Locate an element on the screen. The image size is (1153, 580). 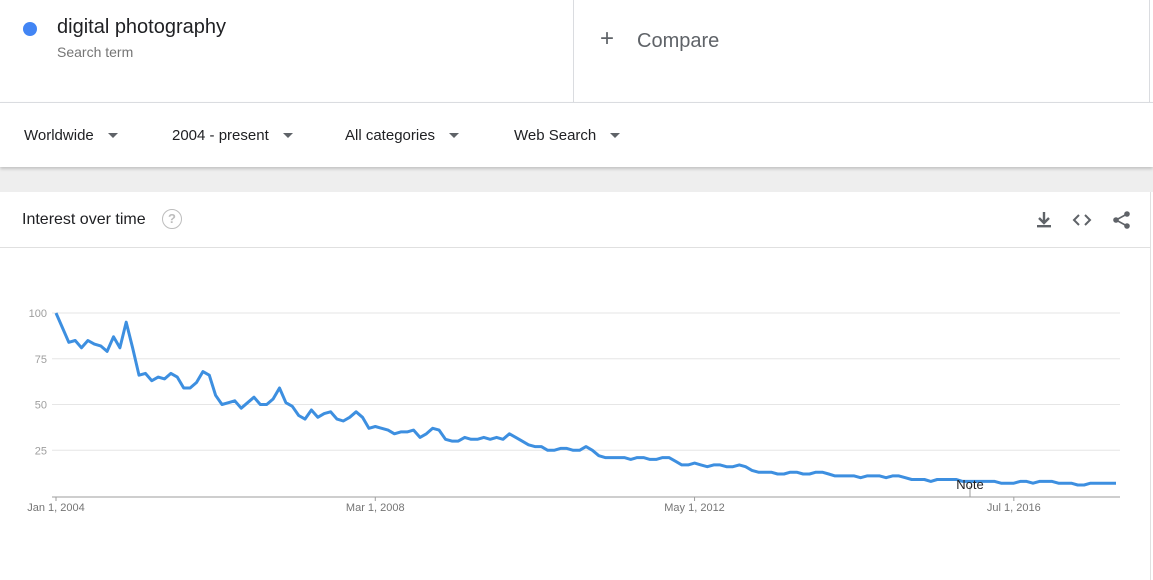
search-property-dropdown: Web Search is located at coordinates (567, 135).